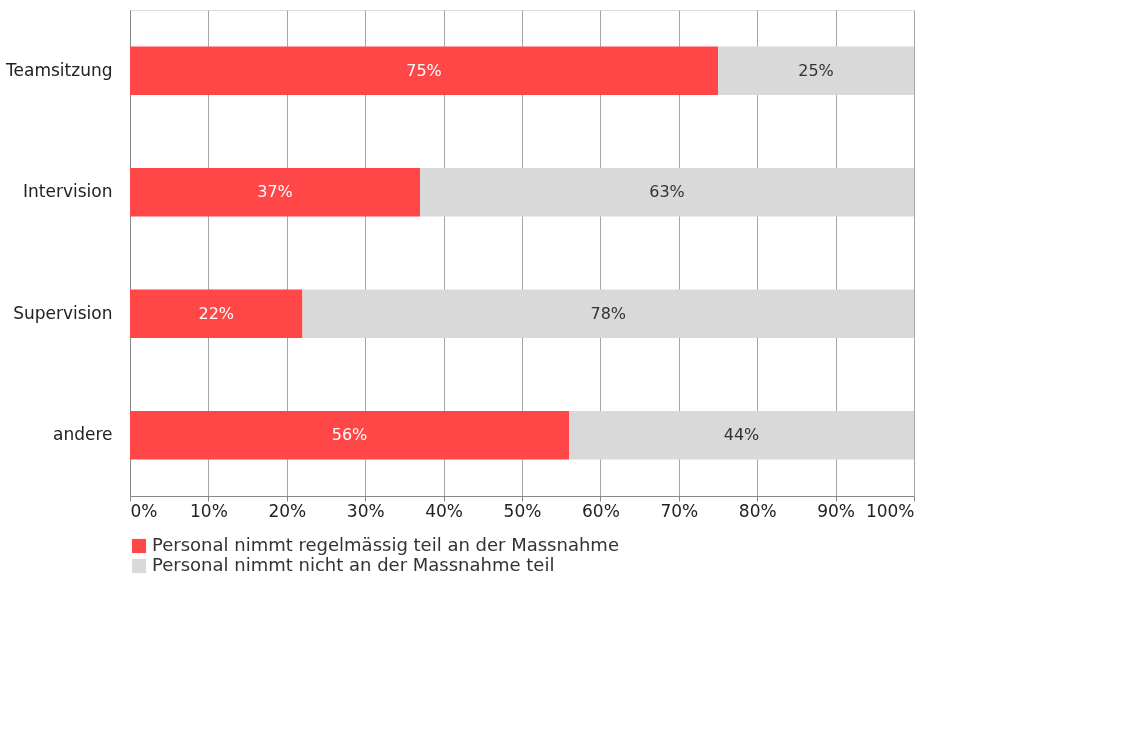  What do you see at coordinates (522, 510) in the screenshot?
I see `x-tick-label: 50%` at bounding box center [522, 510].